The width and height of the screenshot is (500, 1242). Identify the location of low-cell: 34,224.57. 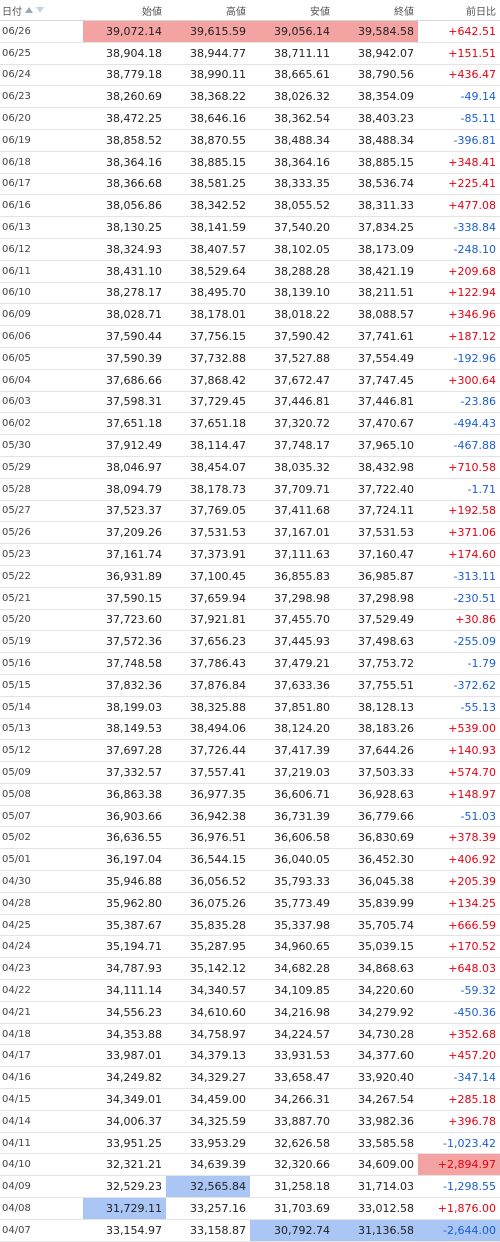
(302, 1034).